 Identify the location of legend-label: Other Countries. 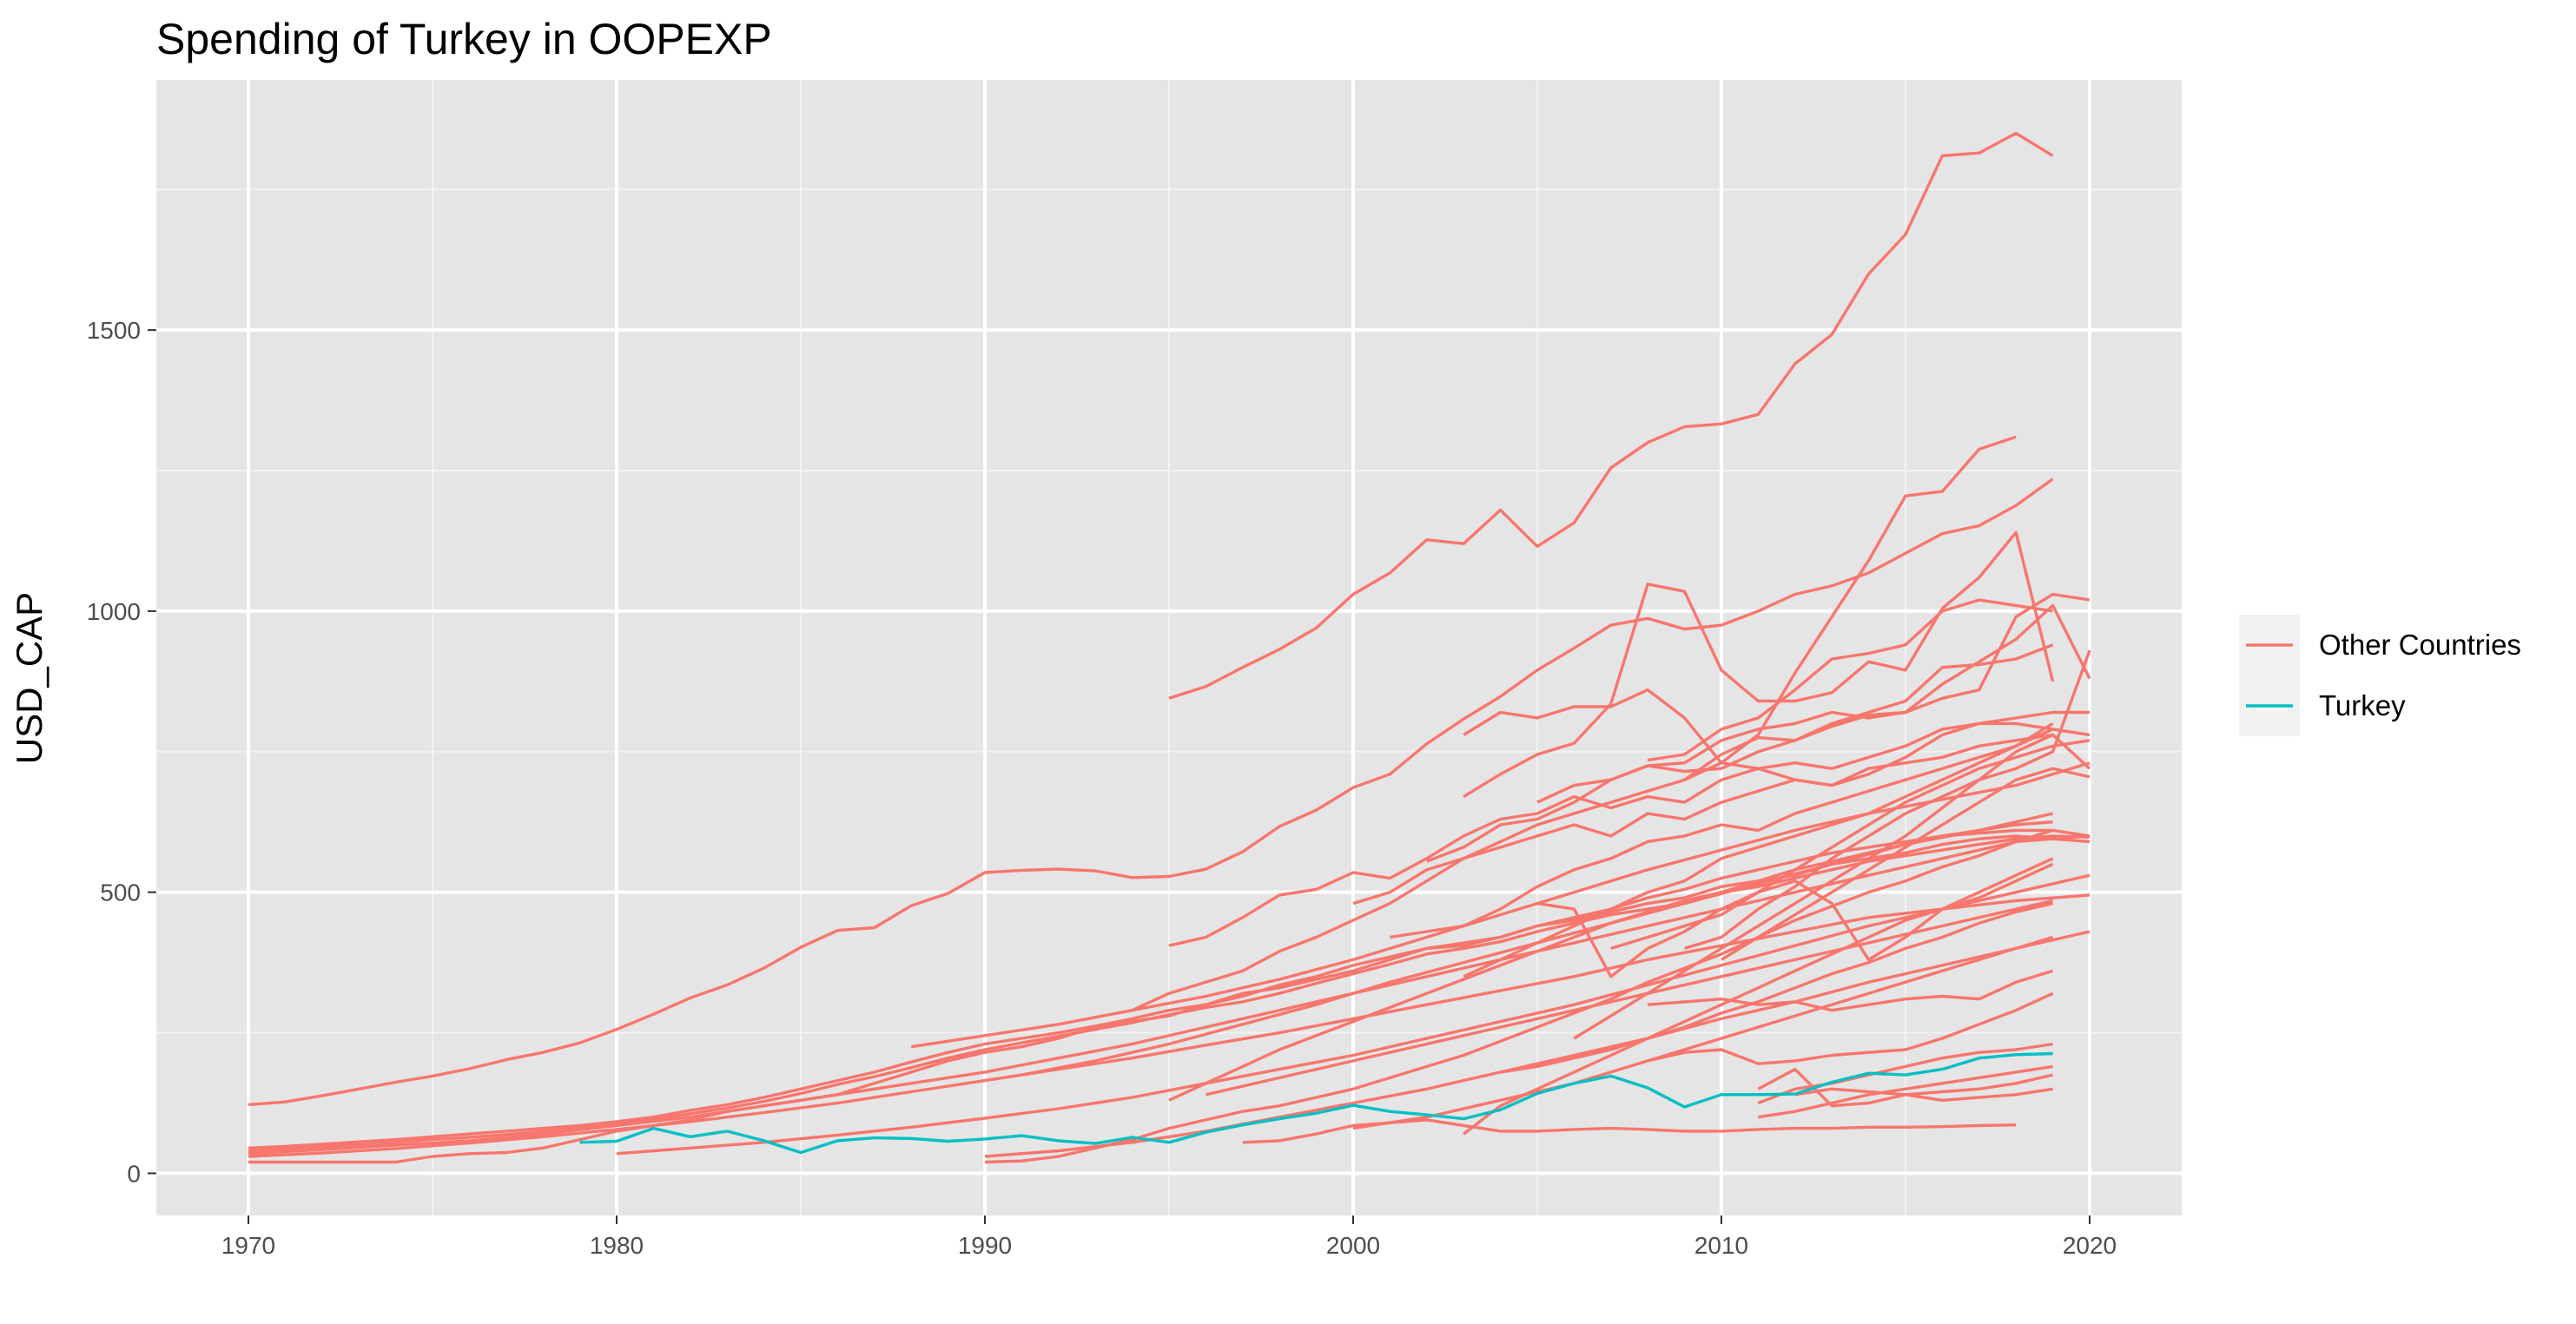
(2420, 645).